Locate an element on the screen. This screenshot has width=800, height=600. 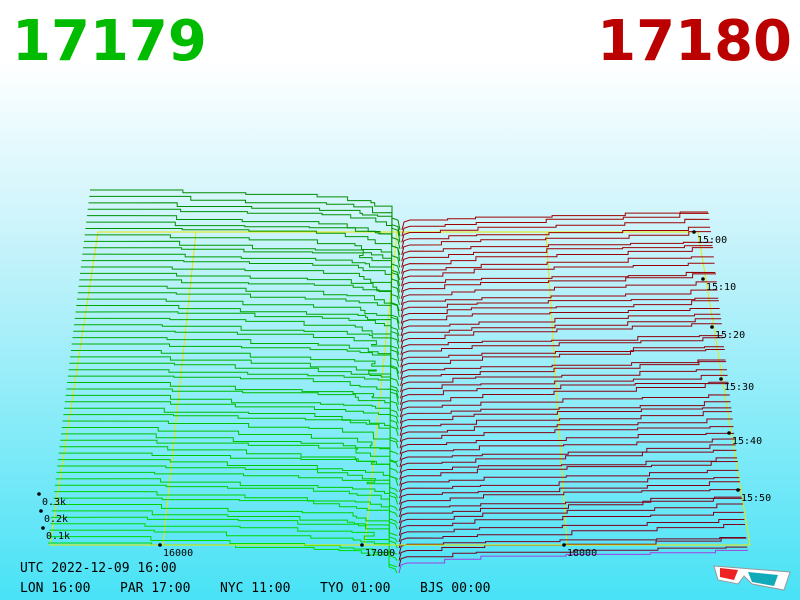
clock-label: LON 16:00 is located at coordinates (55, 588).